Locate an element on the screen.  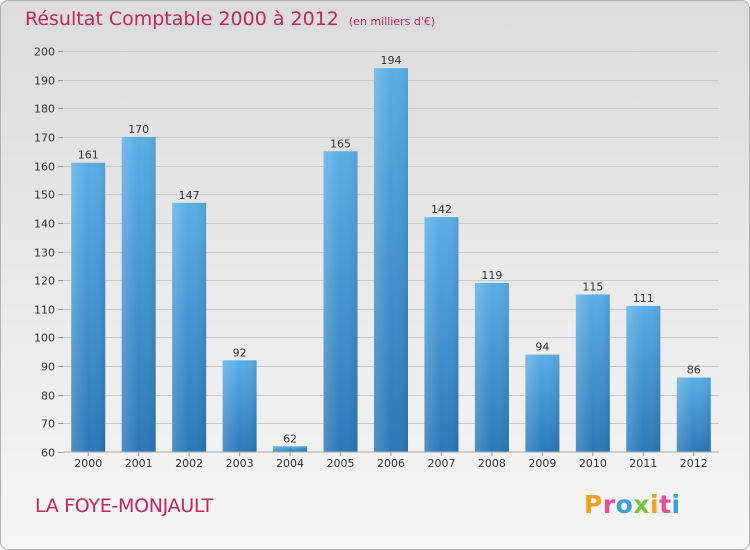
y-tick-label: 120 is located at coordinates (44, 281).